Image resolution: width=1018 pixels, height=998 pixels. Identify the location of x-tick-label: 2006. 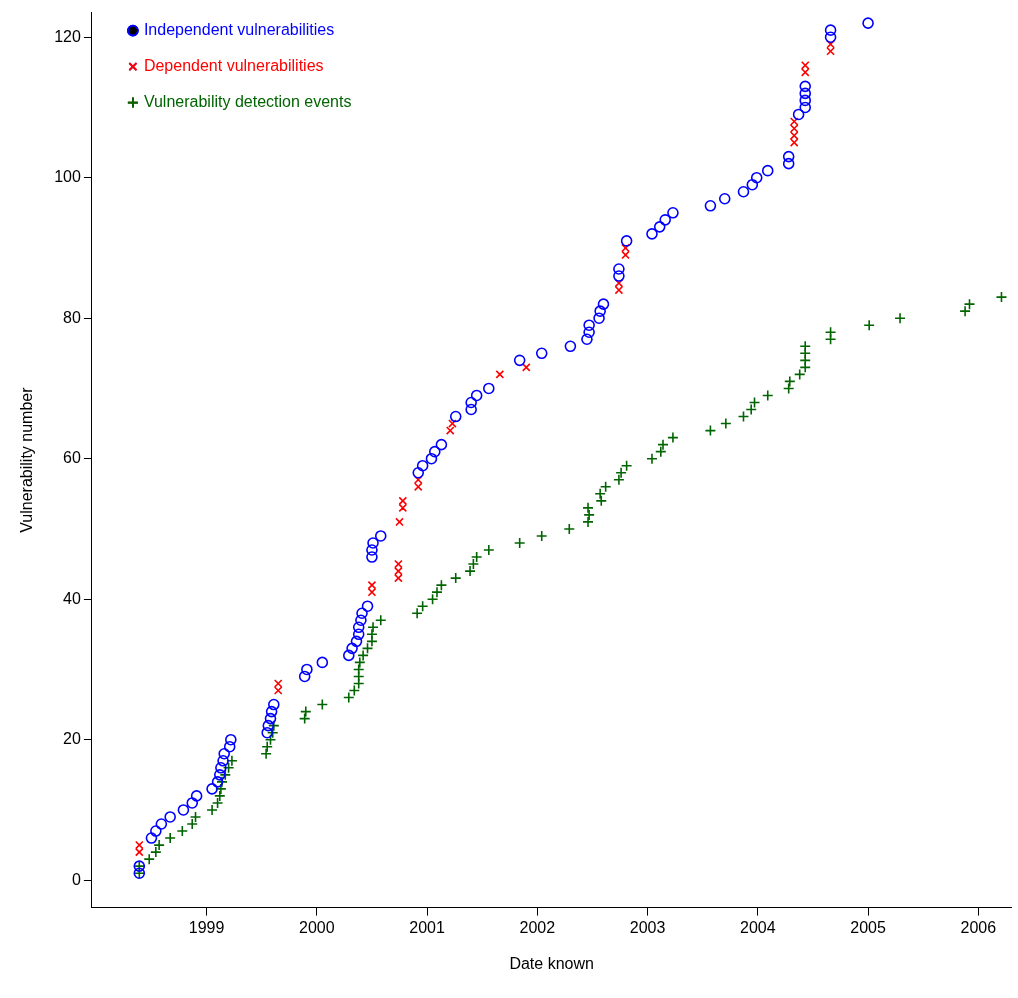
(978, 927).